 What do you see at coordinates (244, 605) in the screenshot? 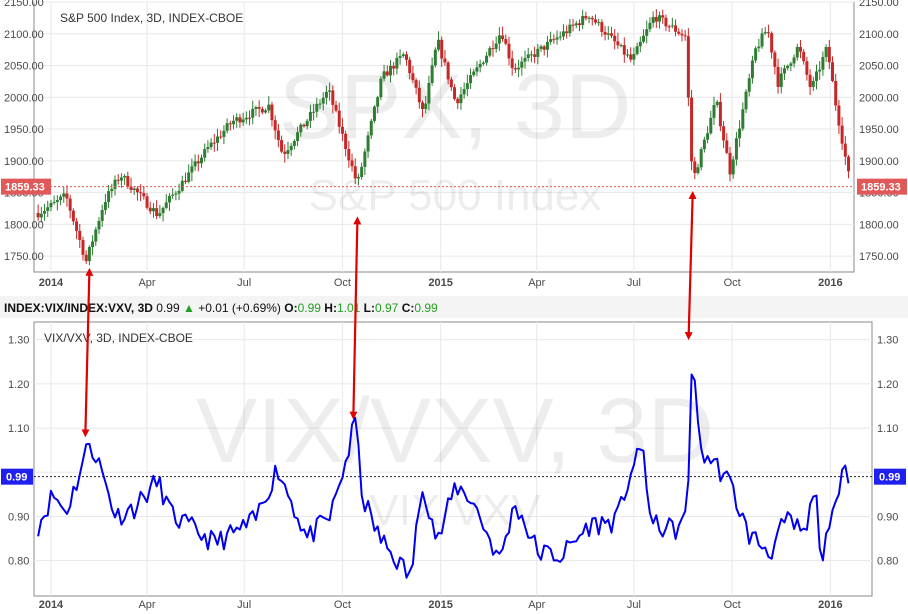
I see `vix-vxv-x-tick: Jul` at bounding box center [244, 605].